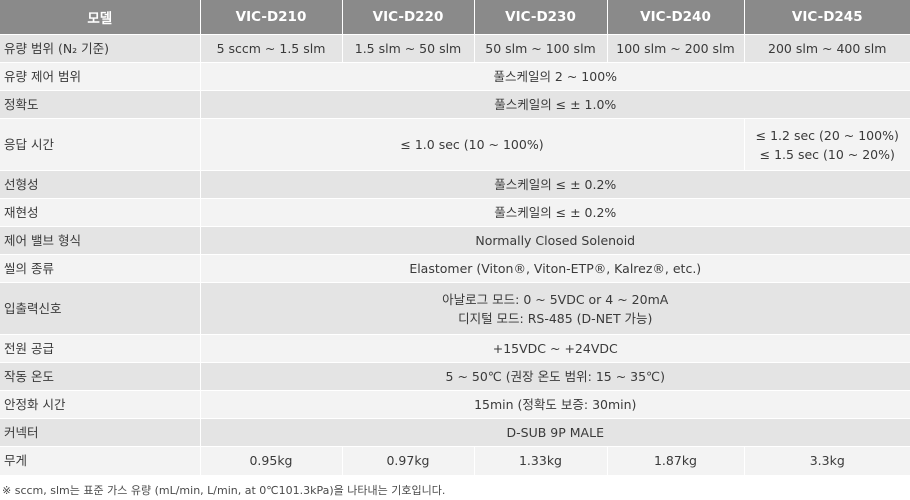 This screenshot has width=910, height=500. What do you see at coordinates (100, 432) in the screenshot?
I see `label-connector: 커넥터` at bounding box center [100, 432].